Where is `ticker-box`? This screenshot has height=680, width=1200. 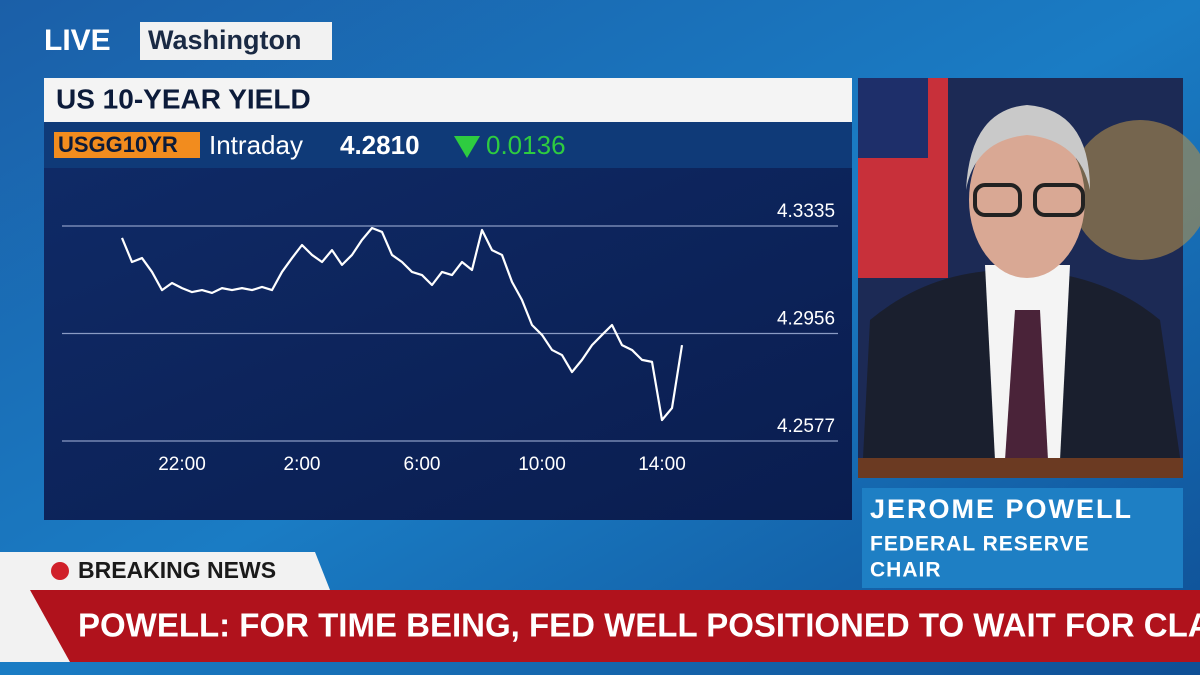 ticker-box is located at coordinates (127, 145).